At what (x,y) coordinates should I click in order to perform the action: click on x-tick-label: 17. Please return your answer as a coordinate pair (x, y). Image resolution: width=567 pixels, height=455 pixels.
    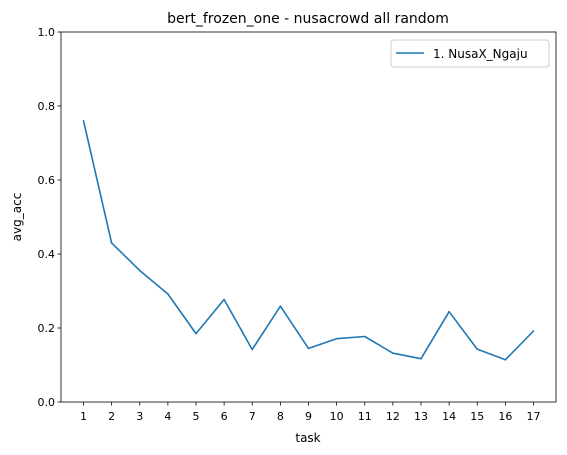
    Looking at the image, I should click on (534, 416).